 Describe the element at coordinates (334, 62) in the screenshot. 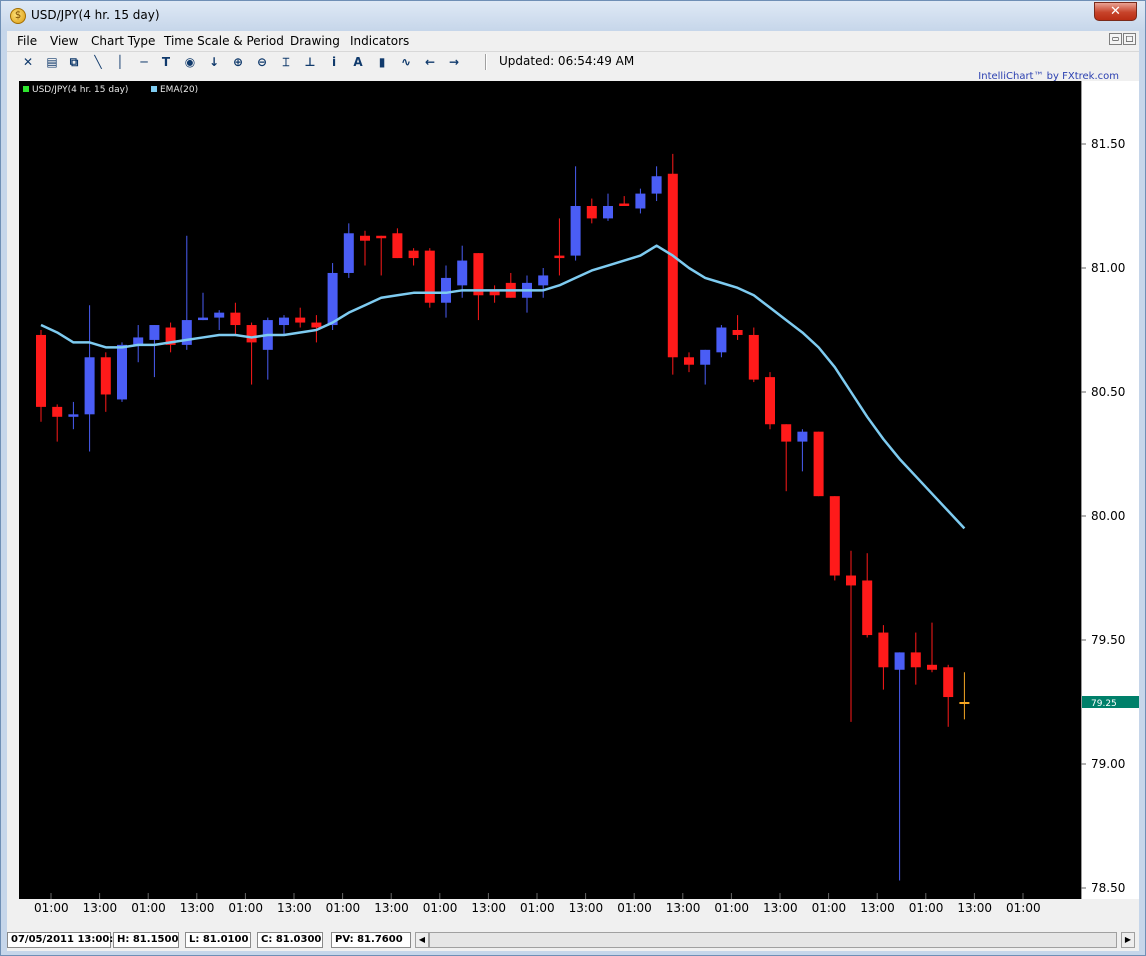

I see `info-icon: i` at that location.